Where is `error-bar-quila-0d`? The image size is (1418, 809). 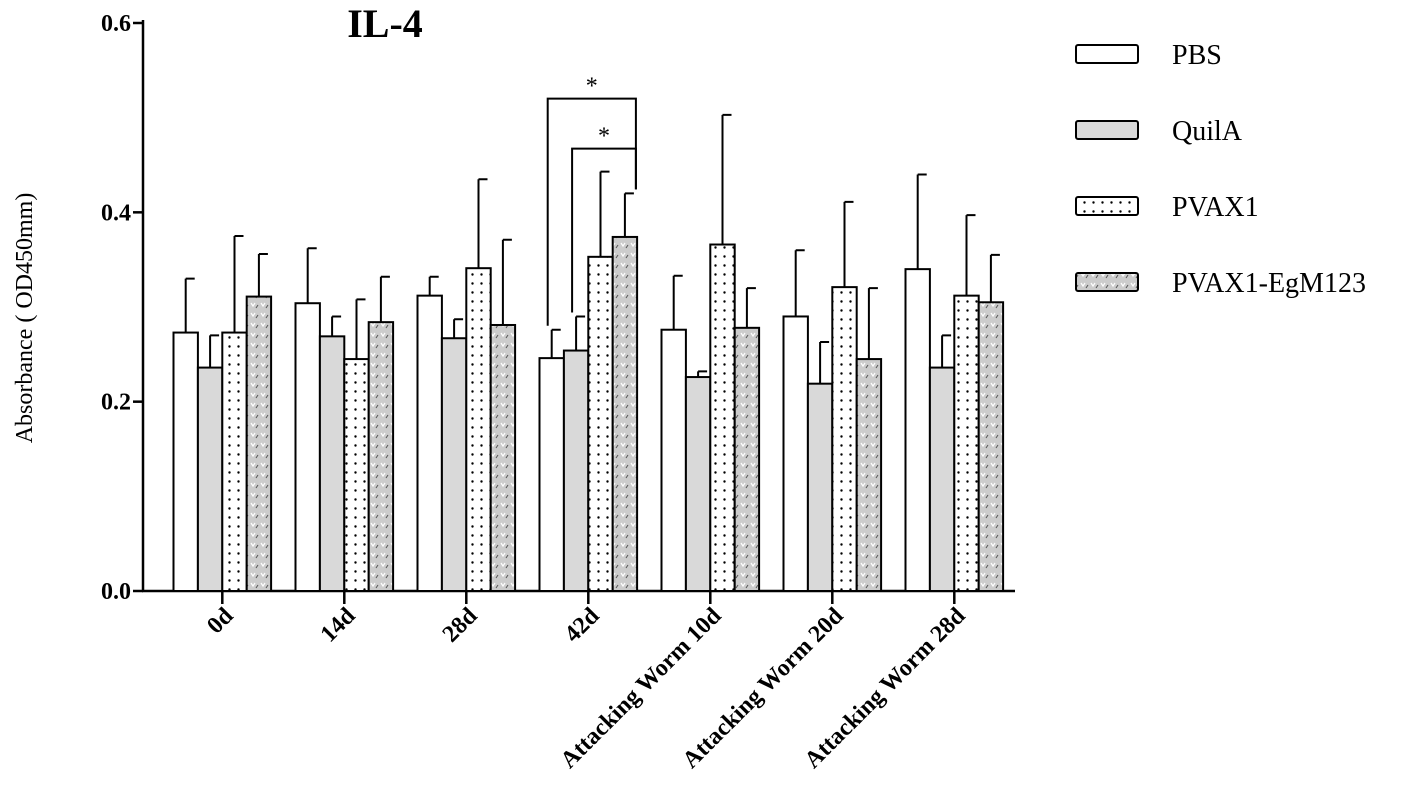 error-bar-quila-0d is located at coordinates (214, 351).